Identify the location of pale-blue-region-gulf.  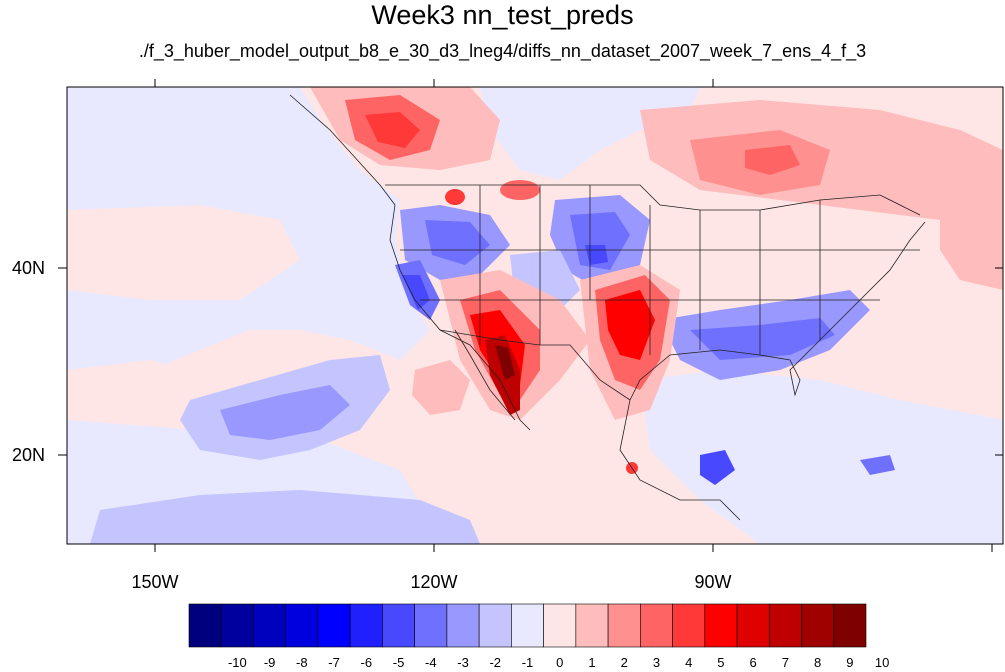
(821, 457).